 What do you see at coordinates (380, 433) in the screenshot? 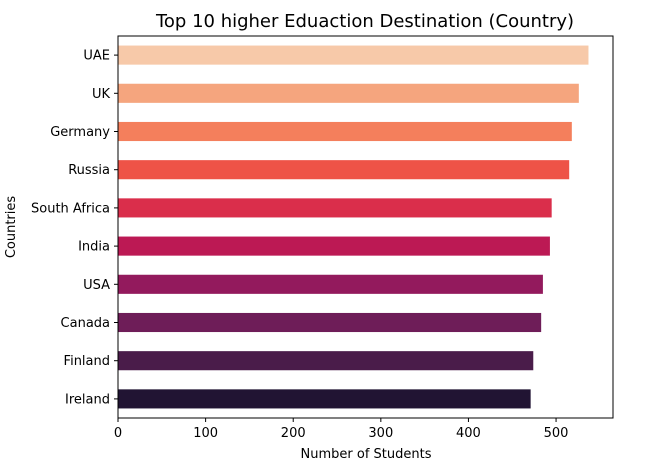
I see `x-tick-label-300: 300` at bounding box center [380, 433].